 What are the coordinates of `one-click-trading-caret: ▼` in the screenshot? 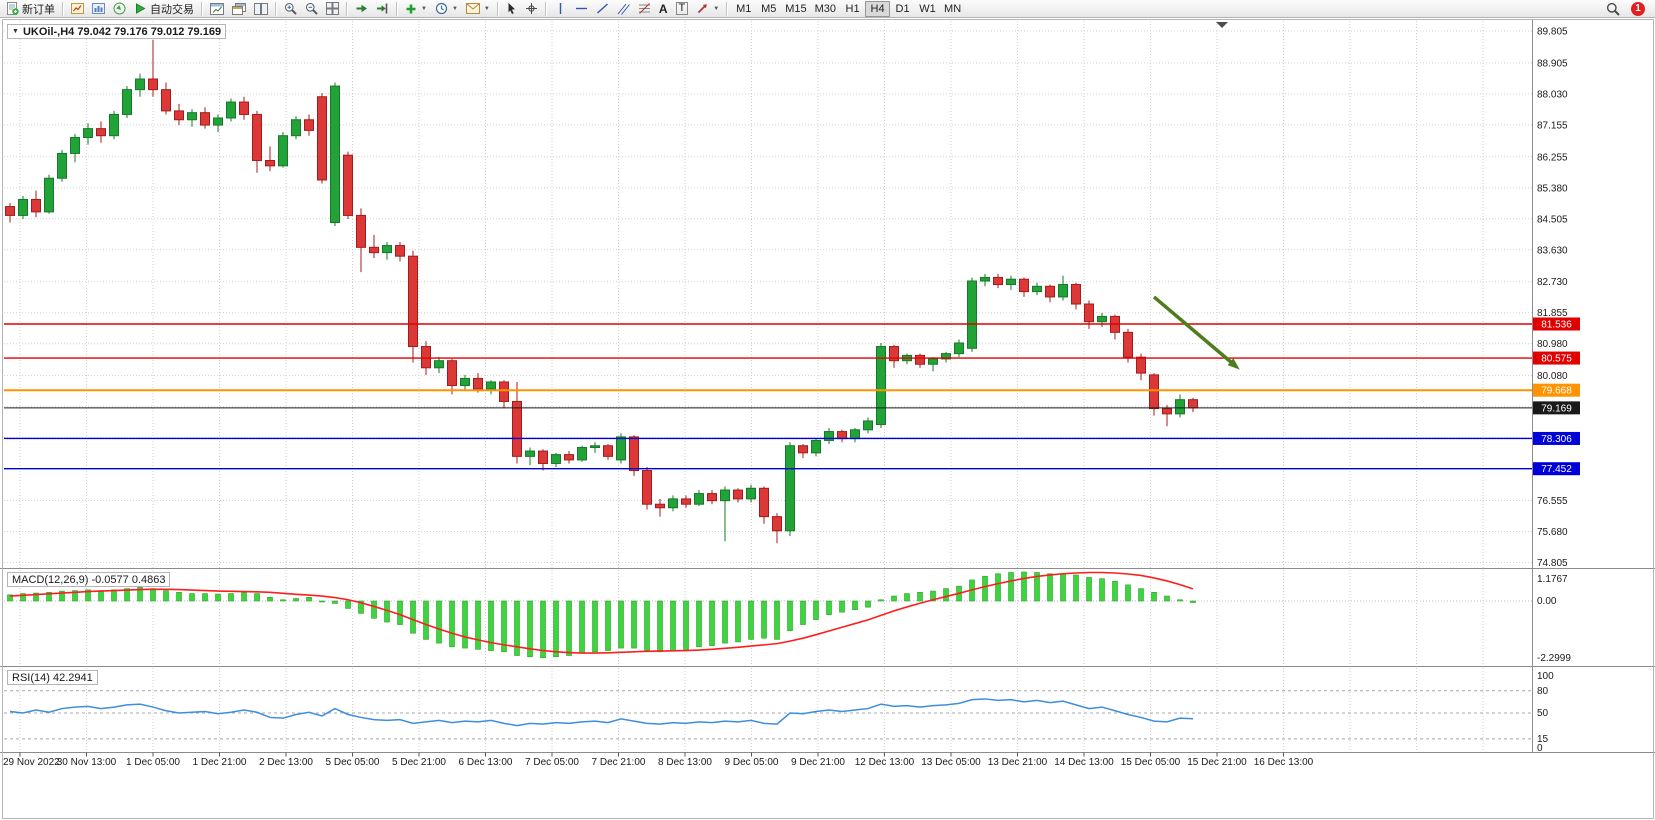 It's located at (15, 31).